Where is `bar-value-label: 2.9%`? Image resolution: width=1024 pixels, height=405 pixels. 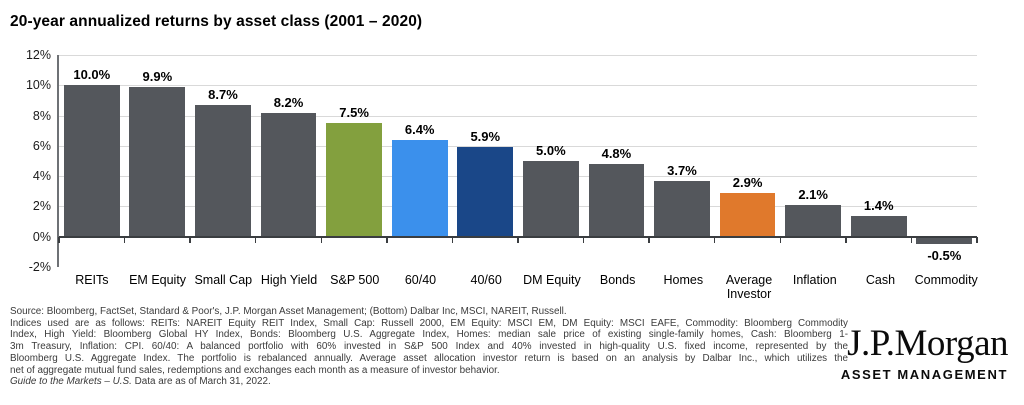 bar-value-label: 2.9% is located at coordinates (747, 182).